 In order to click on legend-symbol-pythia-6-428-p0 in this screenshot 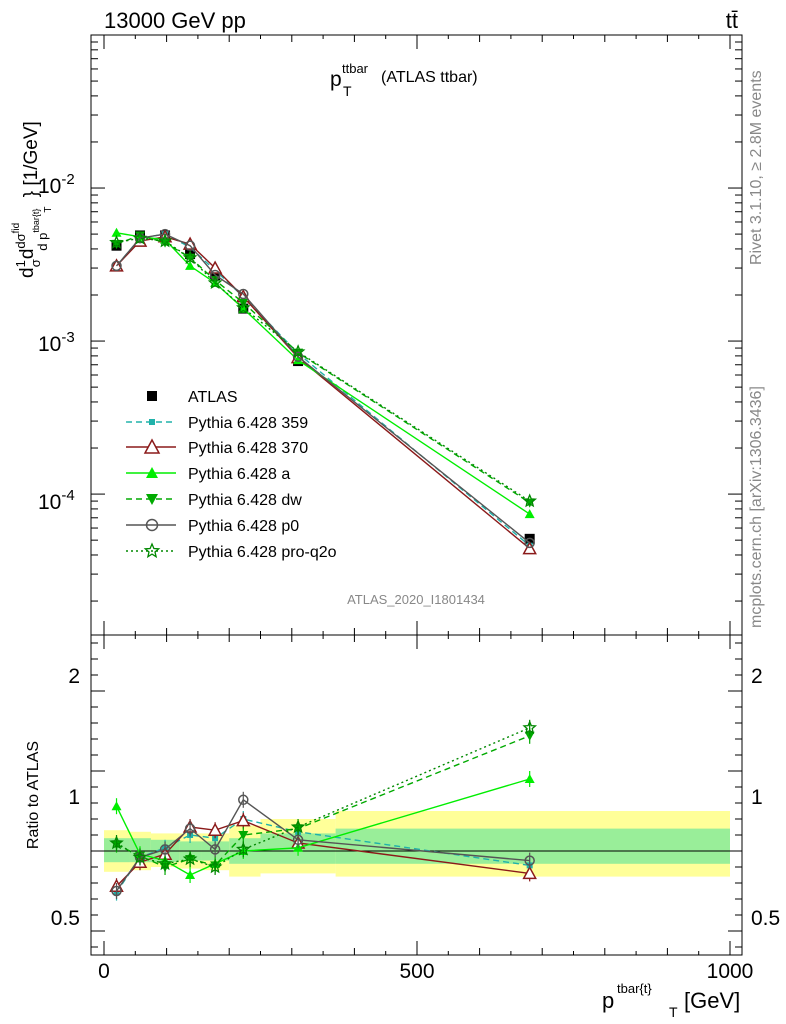, I will do `click(152, 525)`.